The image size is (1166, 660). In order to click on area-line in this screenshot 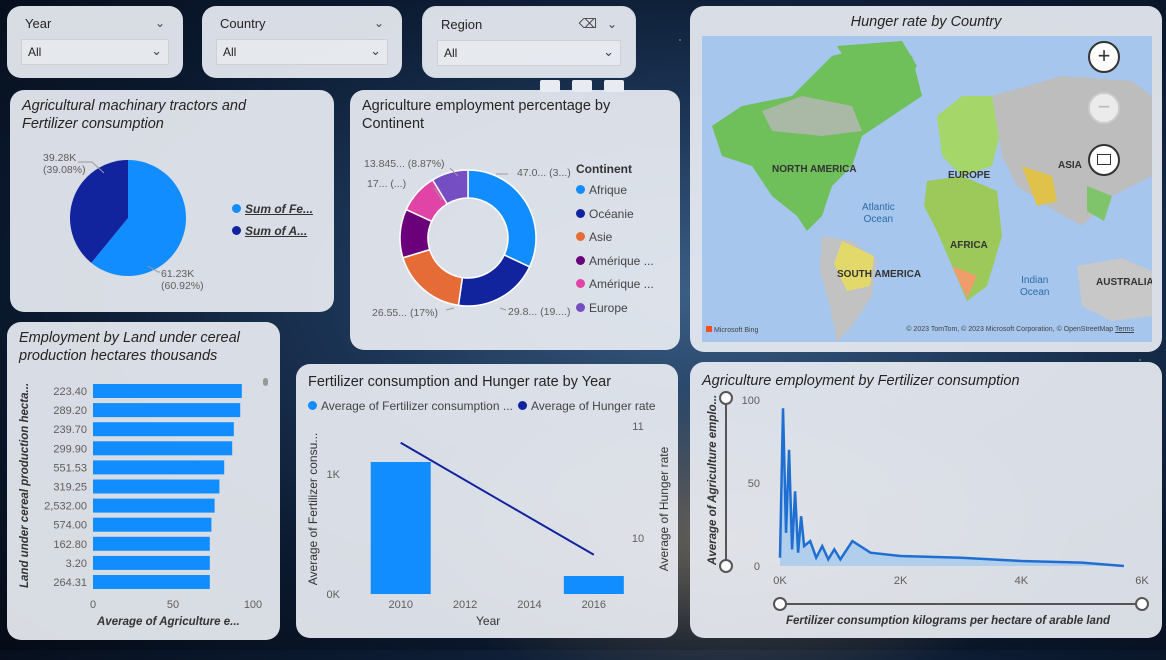, I will do `click(951, 488)`.